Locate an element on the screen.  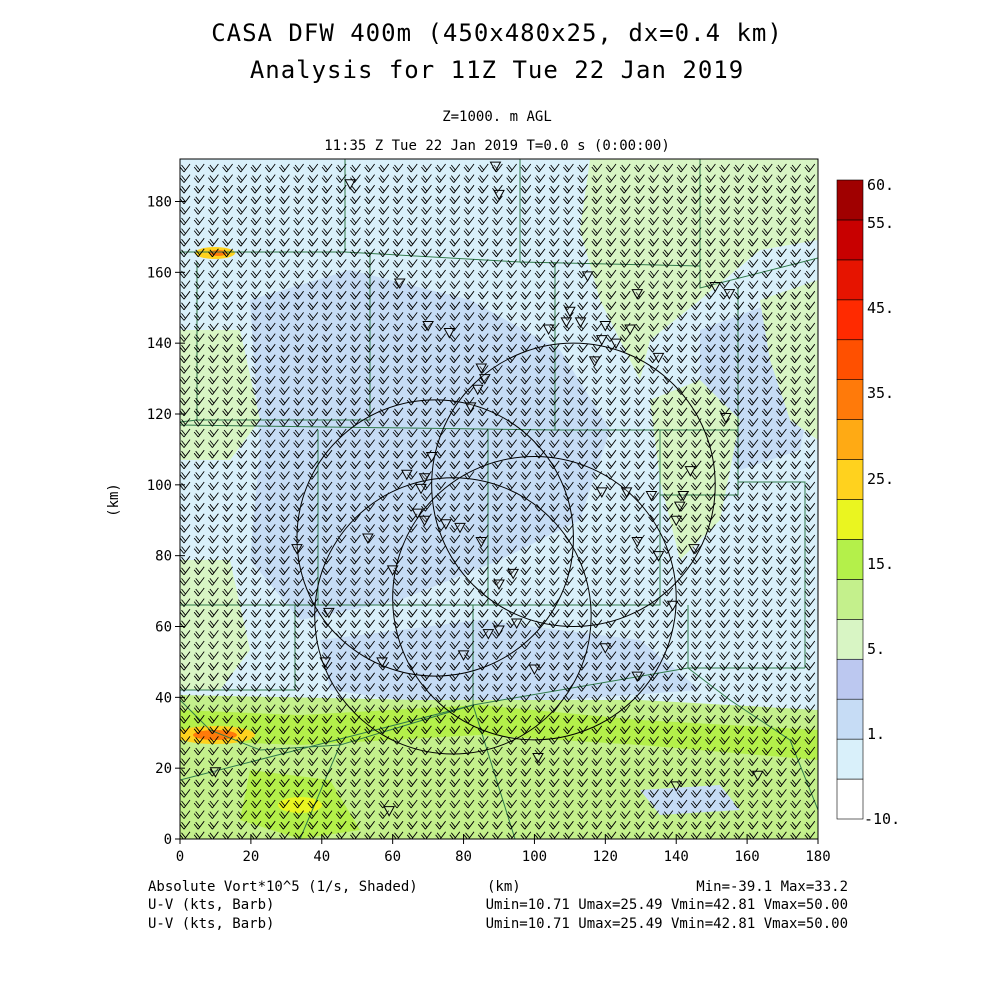
colorbar-swatch is located at coordinates (850, 240).